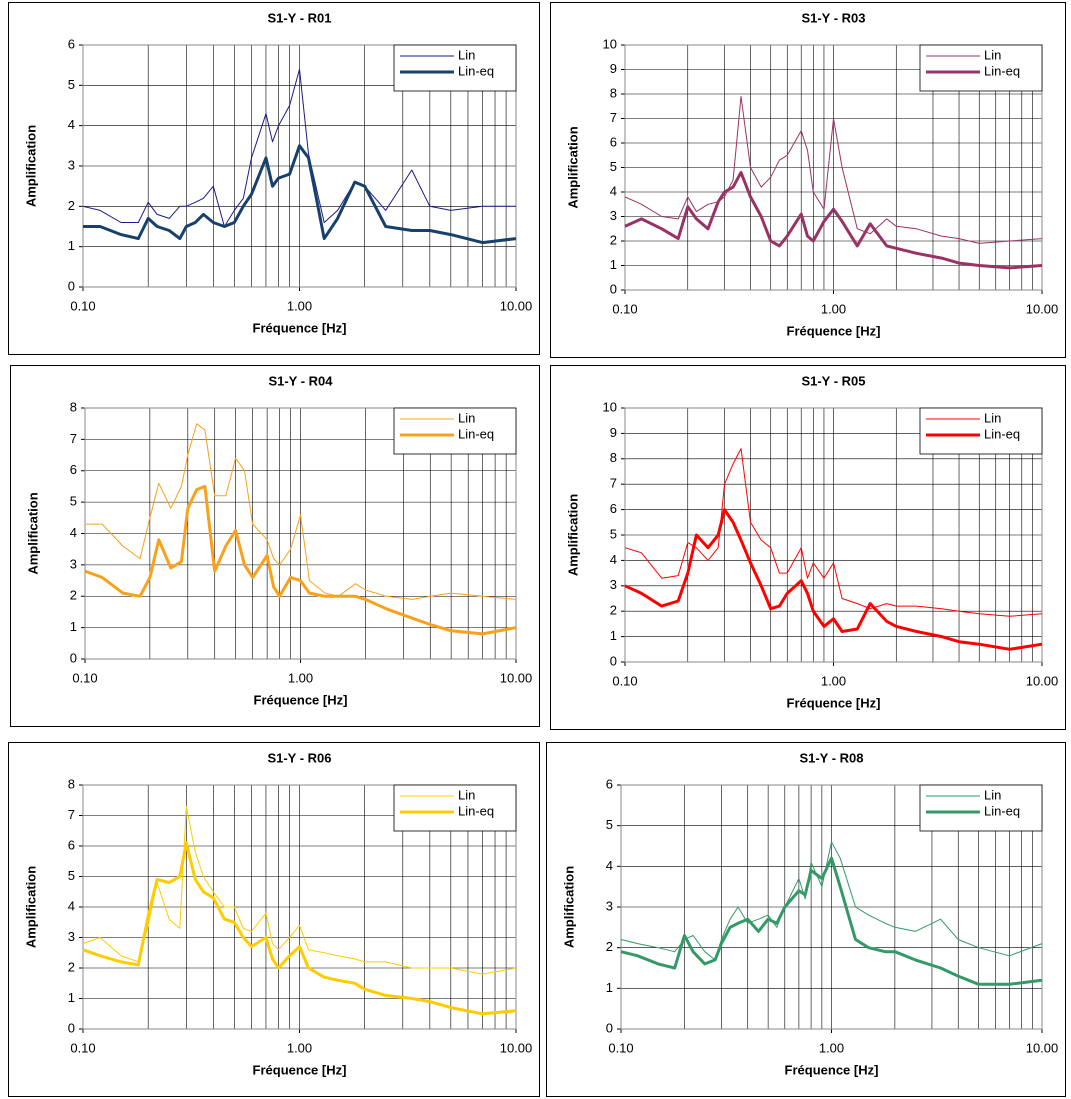  I want to click on chart-title: S1-Y - R08, so click(831, 757).